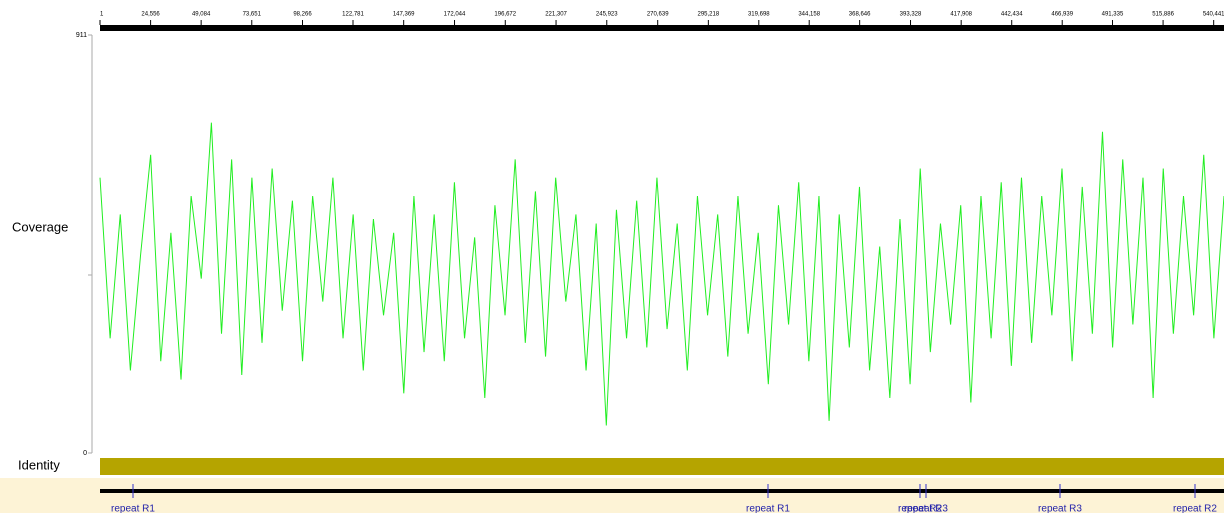  What do you see at coordinates (455, 15) in the screenshot?
I see `ruler-label: 172,044` at bounding box center [455, 15].